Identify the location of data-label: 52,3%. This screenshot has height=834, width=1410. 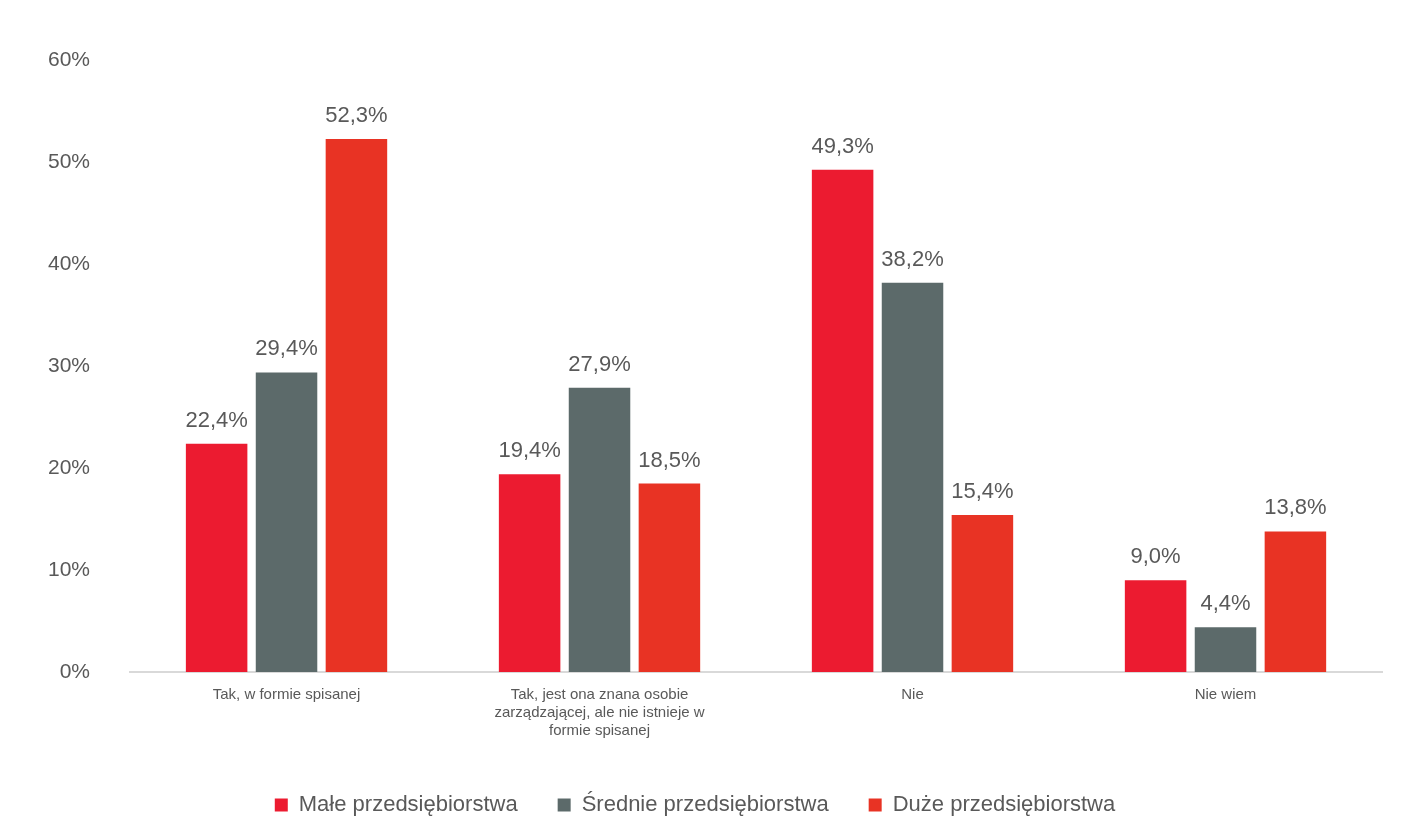
(356, 115).